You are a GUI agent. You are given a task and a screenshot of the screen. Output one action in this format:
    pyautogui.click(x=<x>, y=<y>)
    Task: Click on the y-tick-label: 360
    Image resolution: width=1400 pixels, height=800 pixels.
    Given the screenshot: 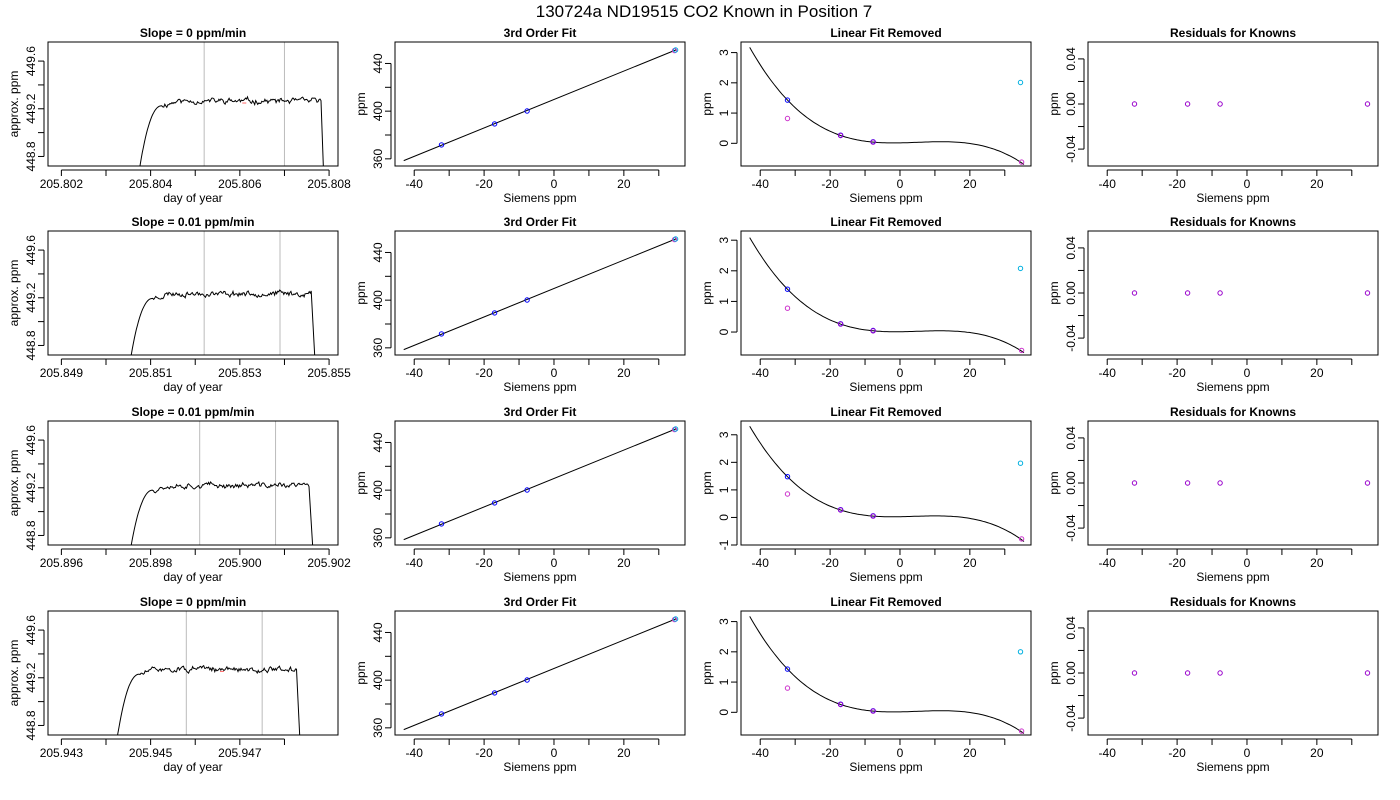 What is the action you would take?
    pyautogui.click(x=378, y=348)
    